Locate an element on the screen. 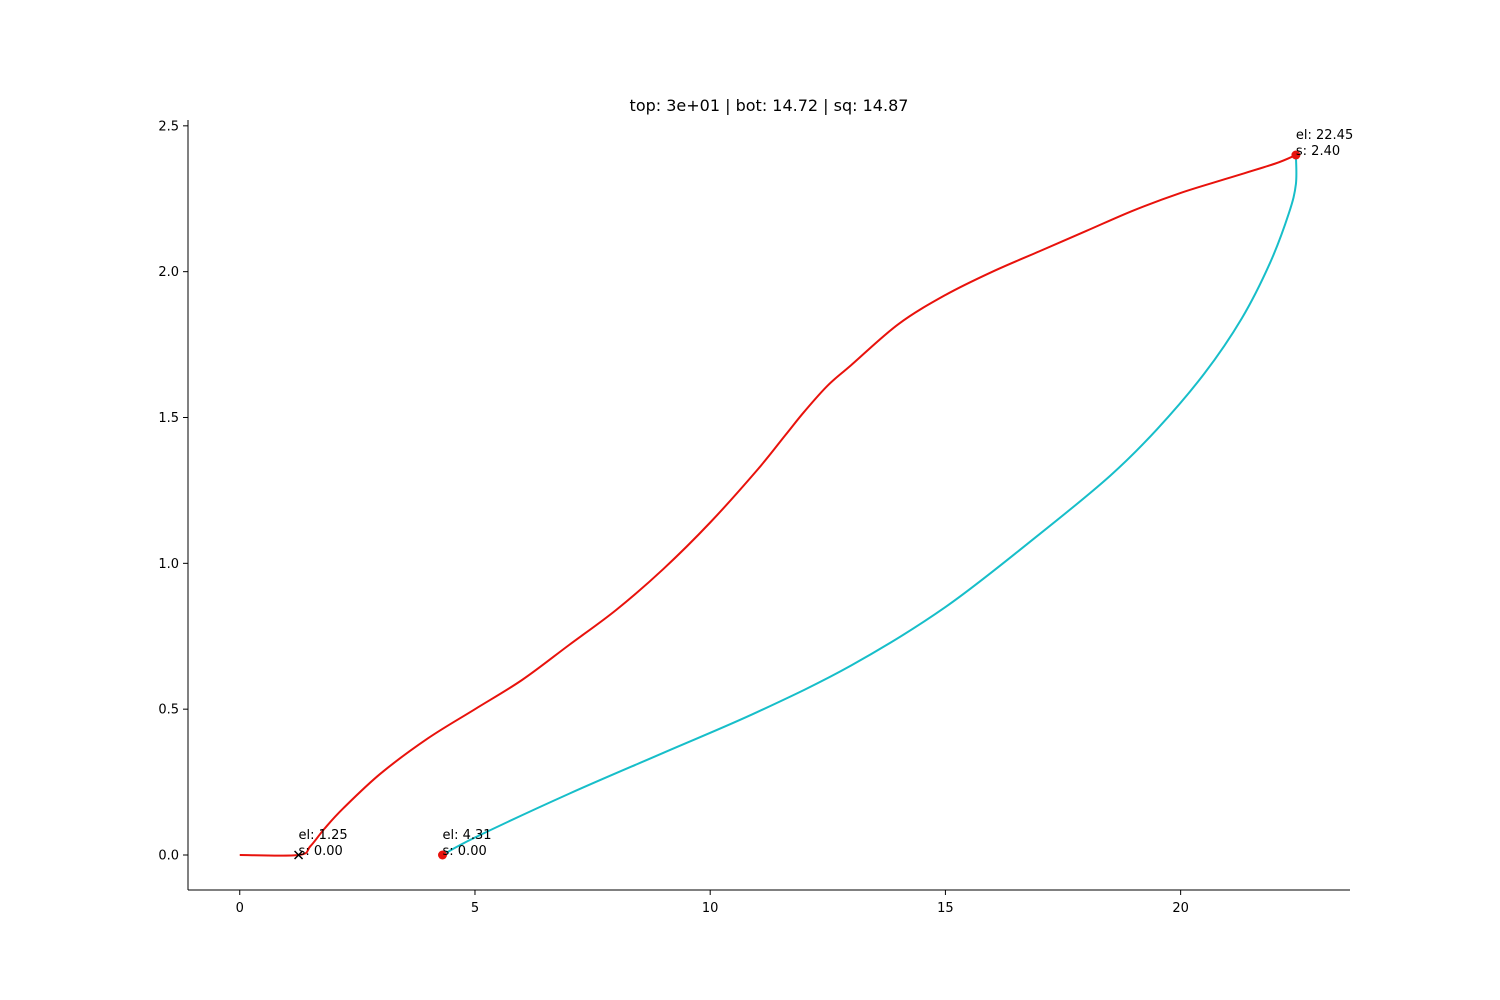 The width and height of the screenshot is (1500, 1000). y-tick-label: 1.5 is located at coordinates (168, 418).